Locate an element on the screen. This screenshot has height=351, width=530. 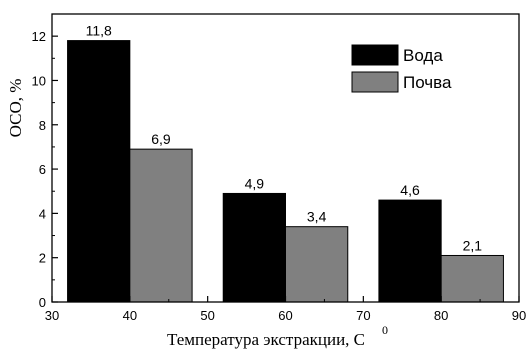
y-tick-label: 8 is located at coordinates (42, 125).